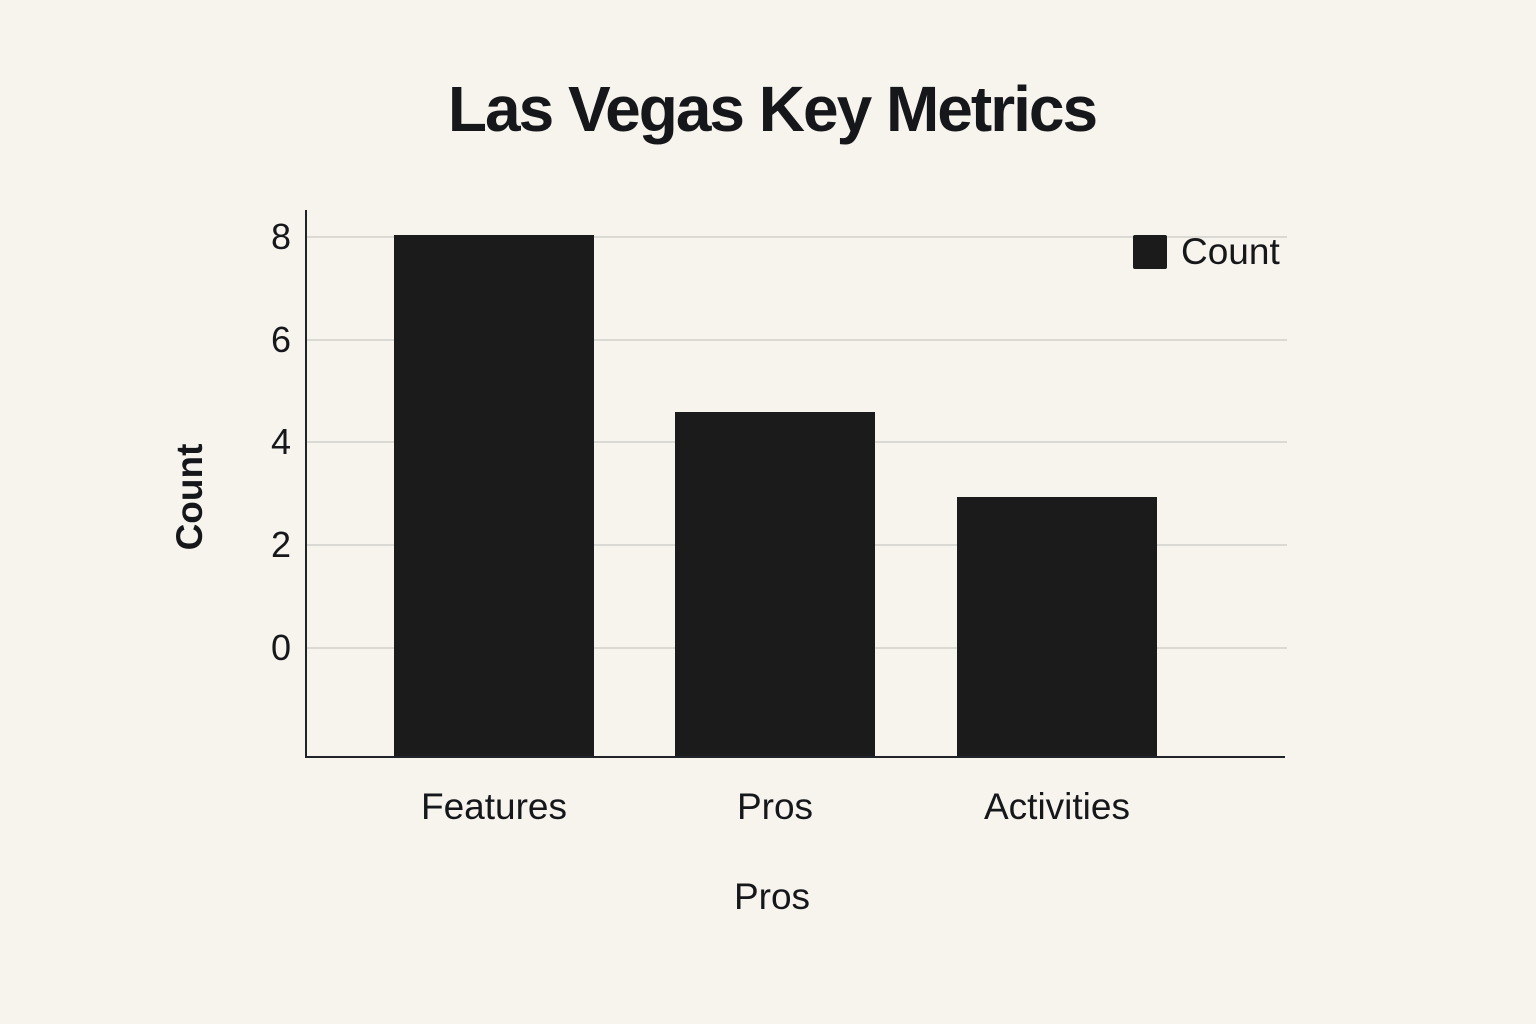  I want to click on y-tick-label-8: 8, so click(280, 236).